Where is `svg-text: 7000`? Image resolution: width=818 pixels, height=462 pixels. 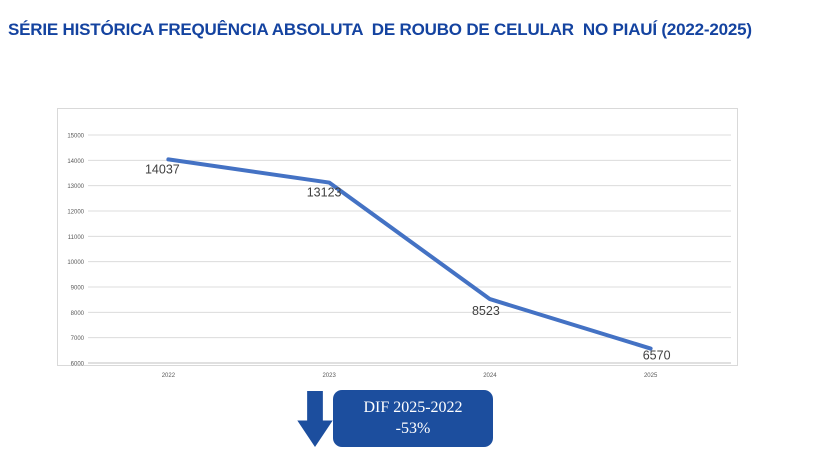
svg-text: 7000 is located at coordinates (78, 339).